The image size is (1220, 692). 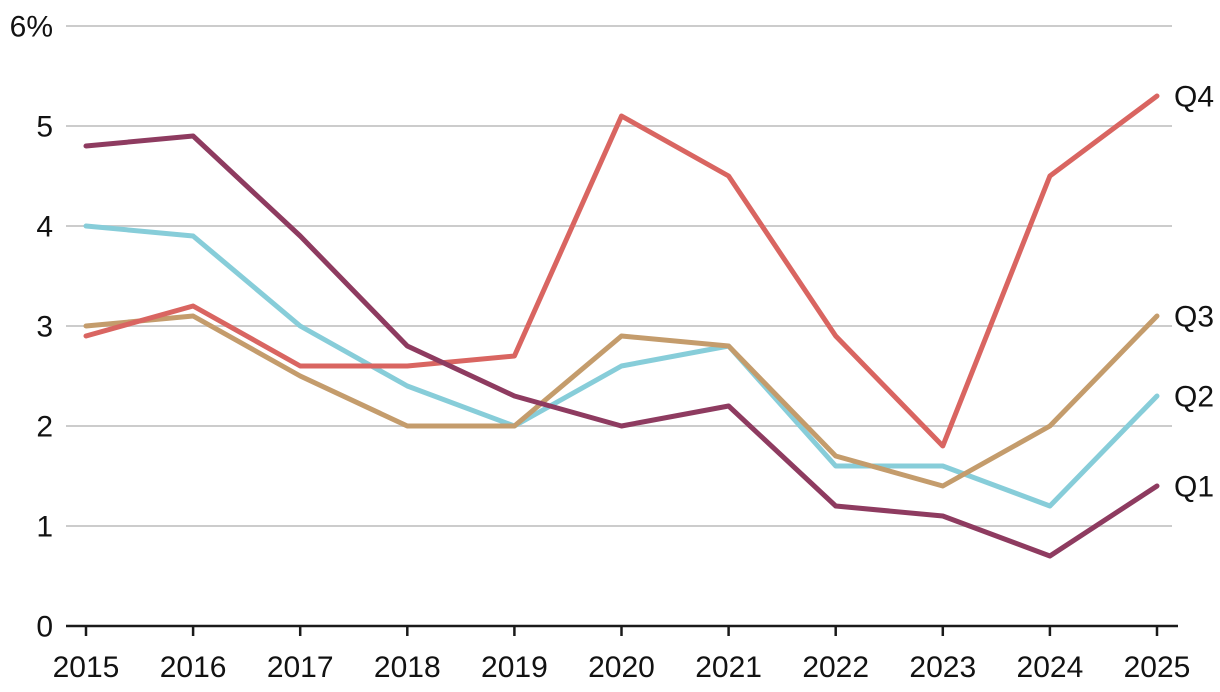 I want to click on y-axis-label: 2, so click(x=44, y=427).